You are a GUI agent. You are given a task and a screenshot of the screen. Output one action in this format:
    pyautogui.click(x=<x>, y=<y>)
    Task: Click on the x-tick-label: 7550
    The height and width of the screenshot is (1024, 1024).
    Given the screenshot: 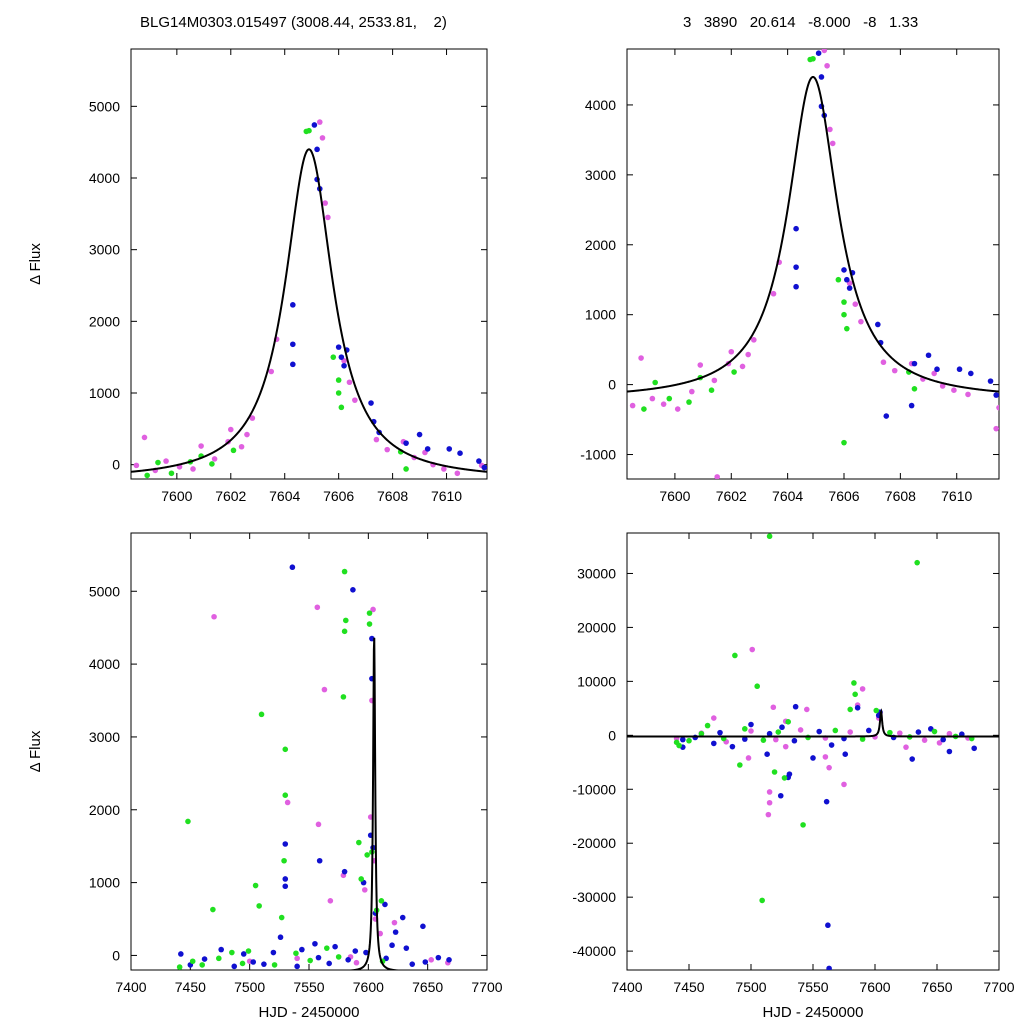 What is the action you would take?
    pyautogui.click(x=812, y=987)
    